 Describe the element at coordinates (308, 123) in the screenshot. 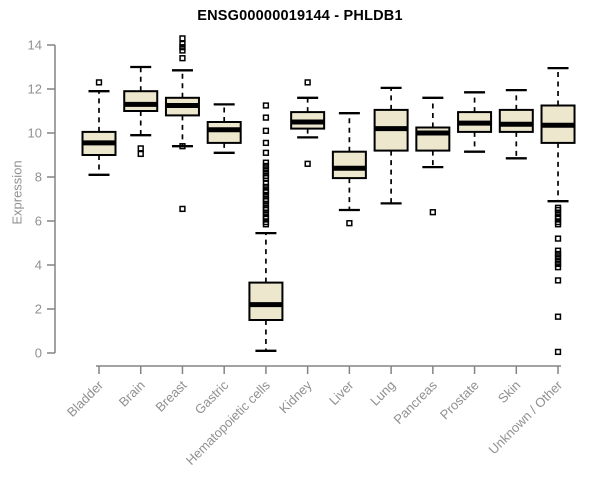

I see `box-group-kidney` at that location.